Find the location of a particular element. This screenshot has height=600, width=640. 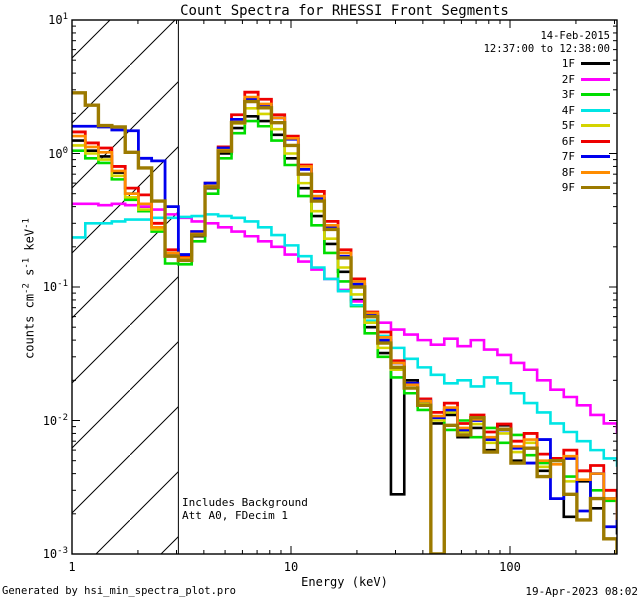

legend-label: 8F is located at coordinates (568, 172).